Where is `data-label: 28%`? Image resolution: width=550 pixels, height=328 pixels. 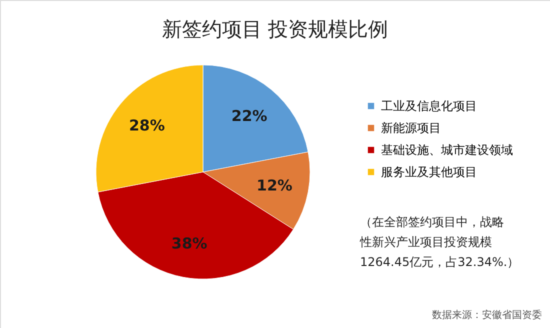 data-label: 28% is located at coordinates (146, 125).